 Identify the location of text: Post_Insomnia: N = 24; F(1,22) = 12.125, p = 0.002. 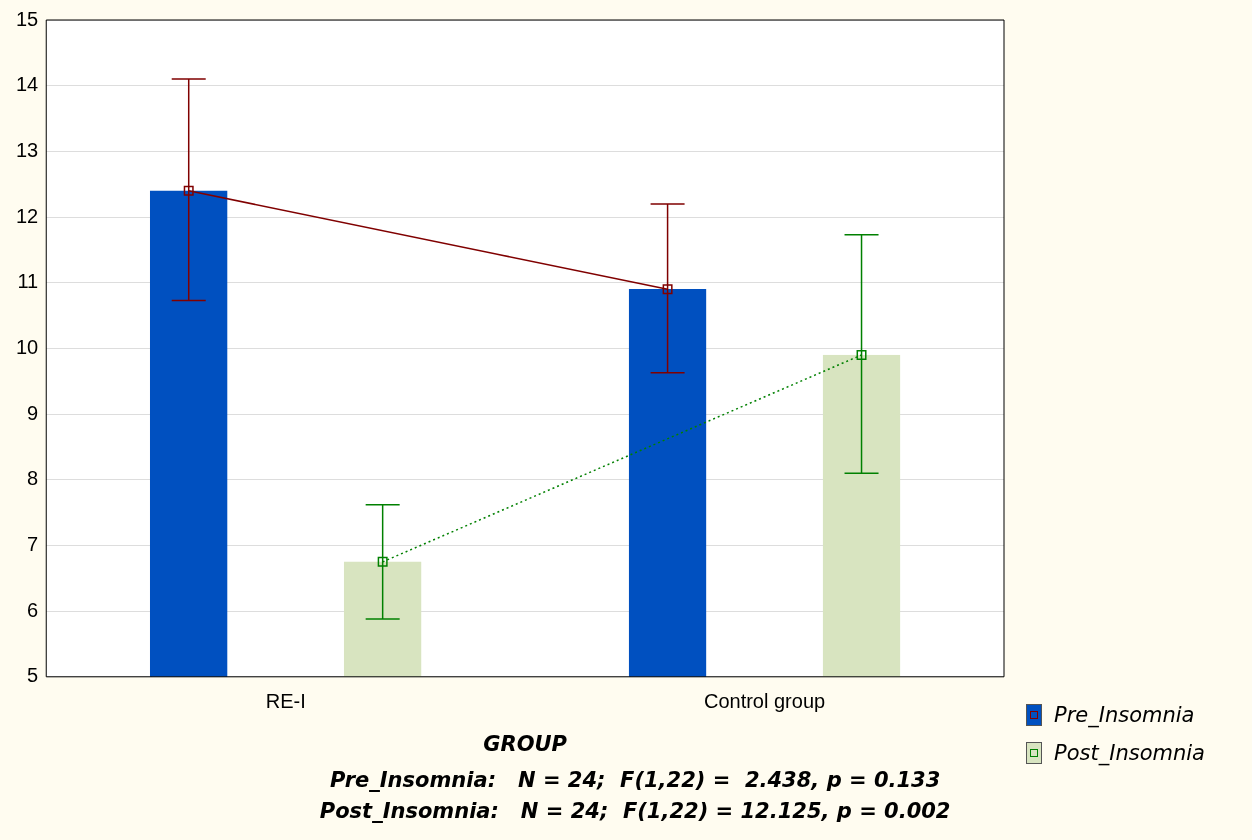
(635, 810).